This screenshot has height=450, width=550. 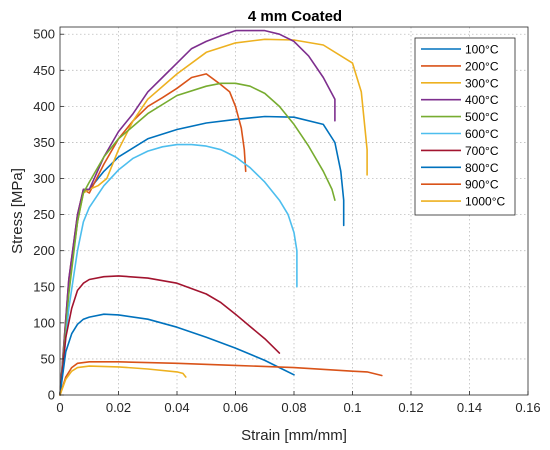 What do you see at coordinates (221, 378) in the screenshot?
I see `series-line-900C` at bounding box center [221, 378].